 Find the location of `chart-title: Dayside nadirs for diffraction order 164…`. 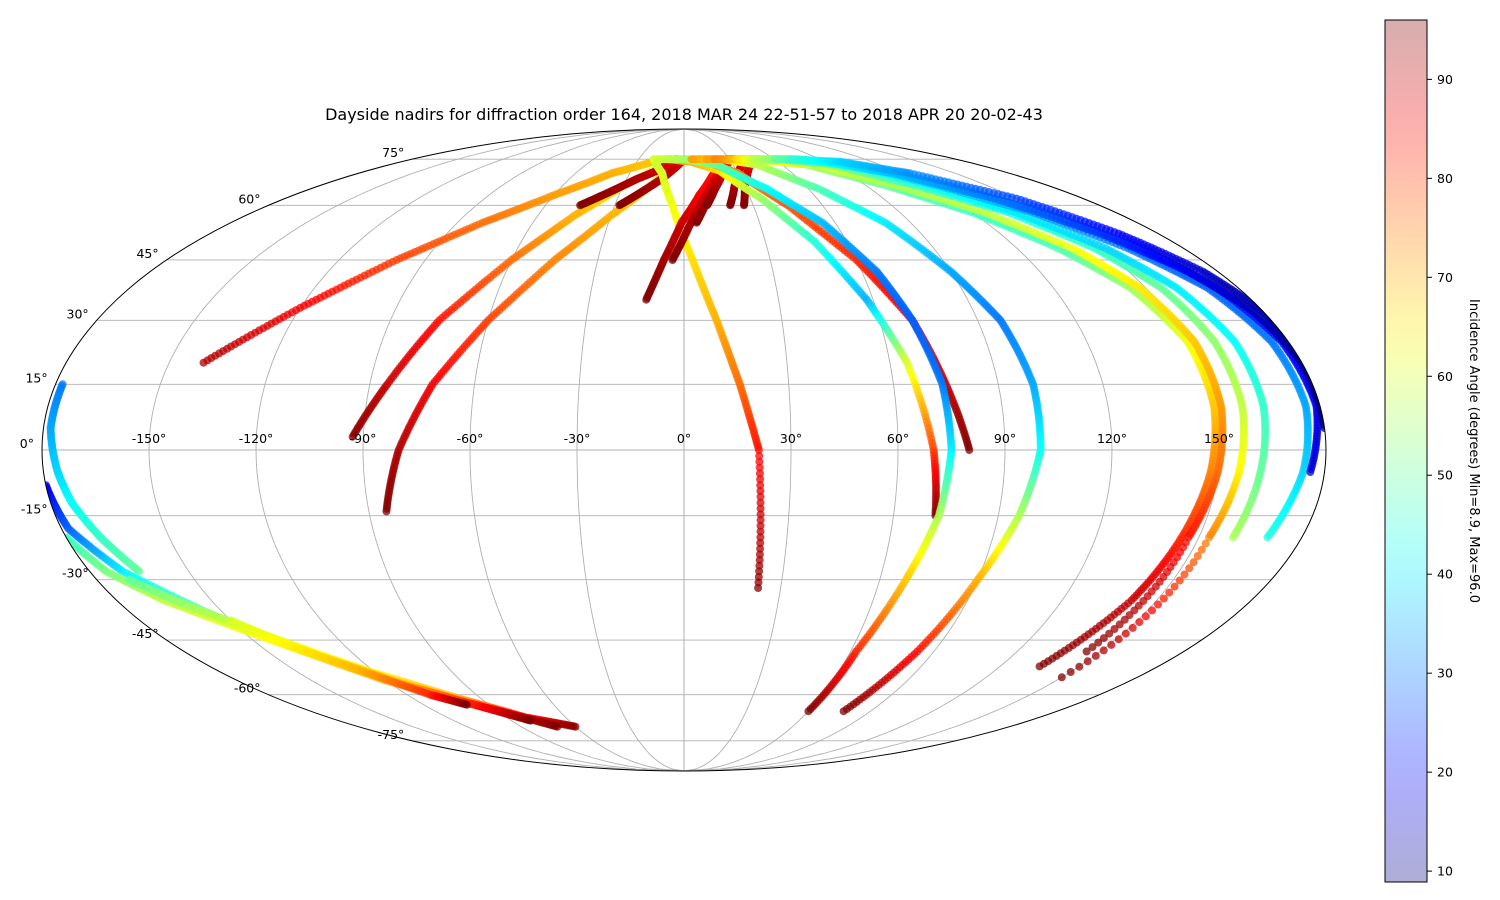

chart-title: Dayside nadirs for diffraction order 164… is located at coordinates (684, 114).